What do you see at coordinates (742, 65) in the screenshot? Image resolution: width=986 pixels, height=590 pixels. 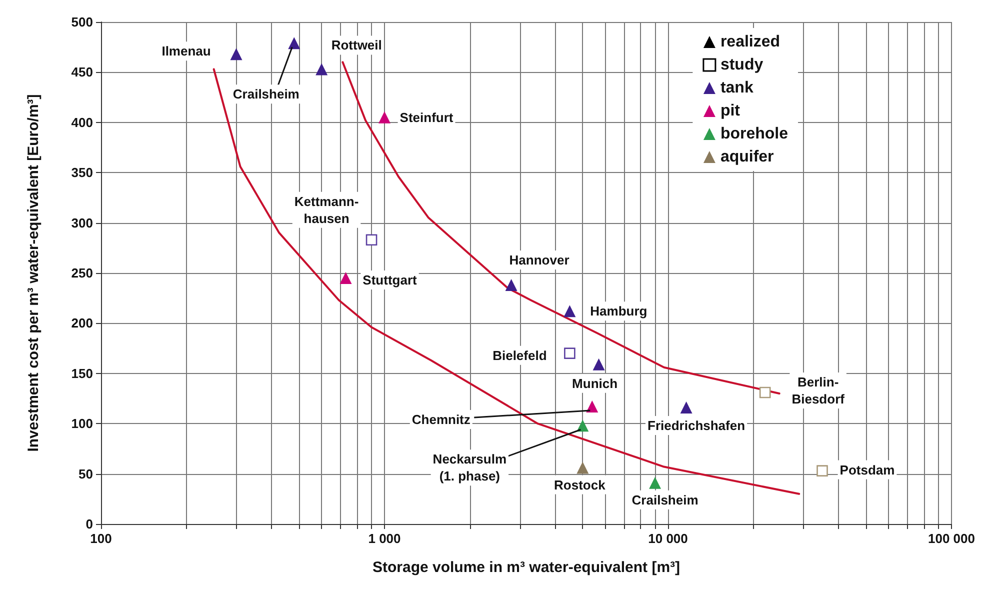 I see `legend-label: study` at bounding box center [742, 65].